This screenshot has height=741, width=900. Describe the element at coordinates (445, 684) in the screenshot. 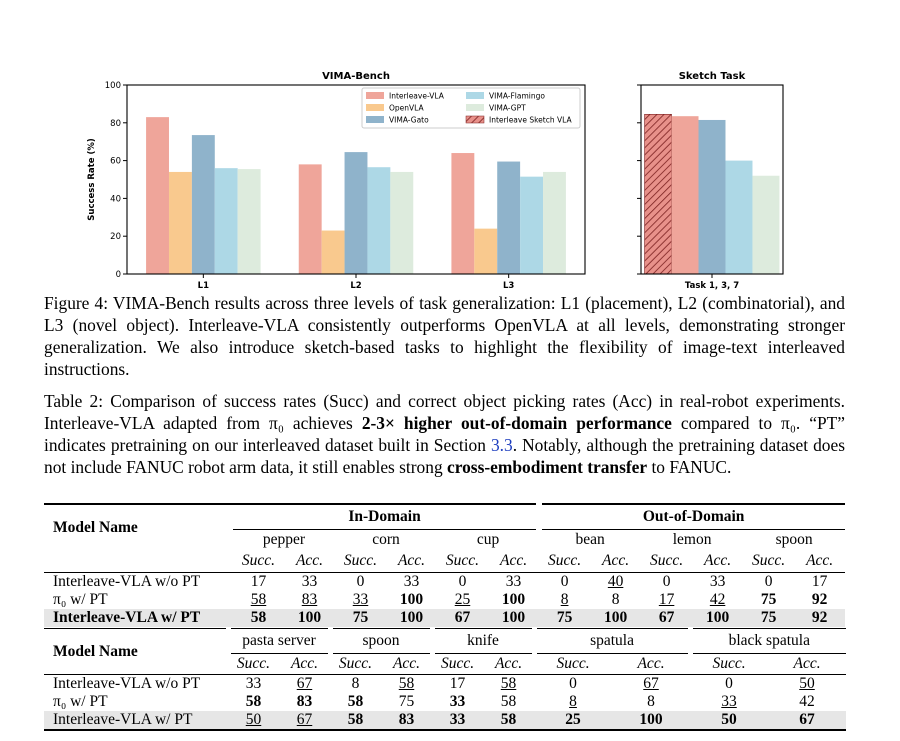

I see `data-row: Interleave-VLA w/o PT 33 67 8 58 17 58 0 67 0 50` at that location.